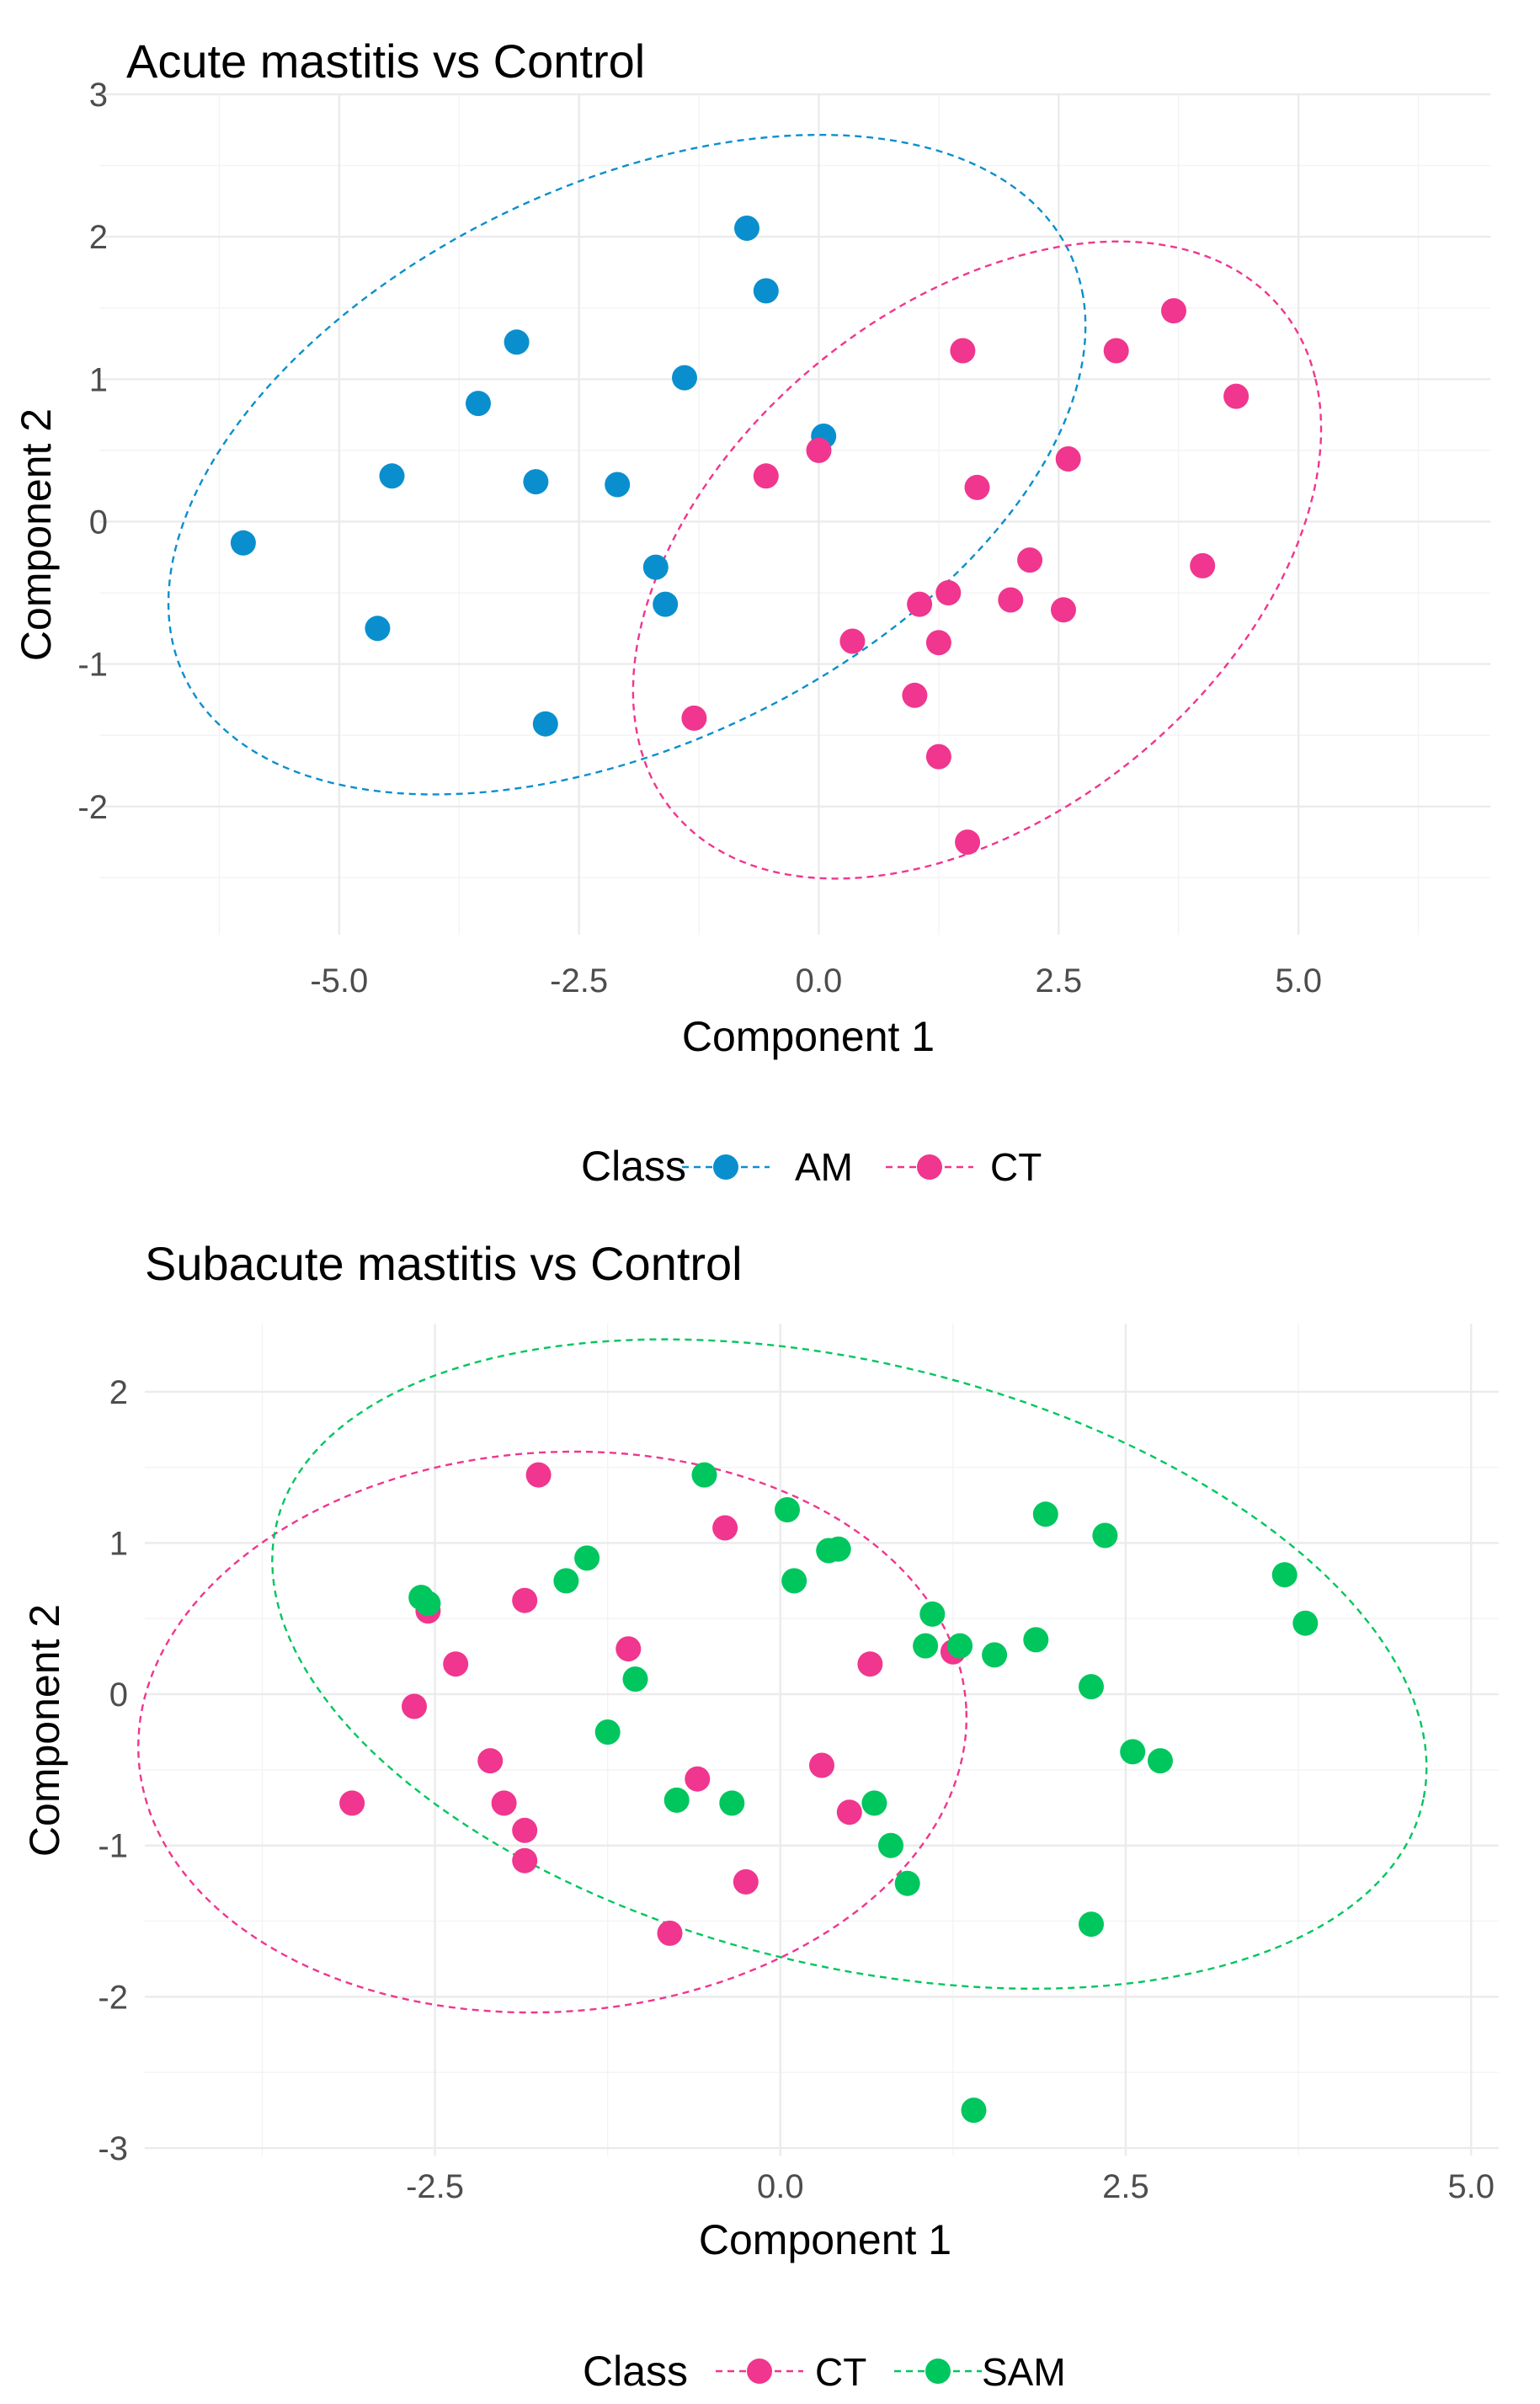 The image size is (1540, 2404). What do you see at coordinates (579, 980) in the screenshot?
I see `x-tick-label: -2.5` at bounding box center [579, 980].